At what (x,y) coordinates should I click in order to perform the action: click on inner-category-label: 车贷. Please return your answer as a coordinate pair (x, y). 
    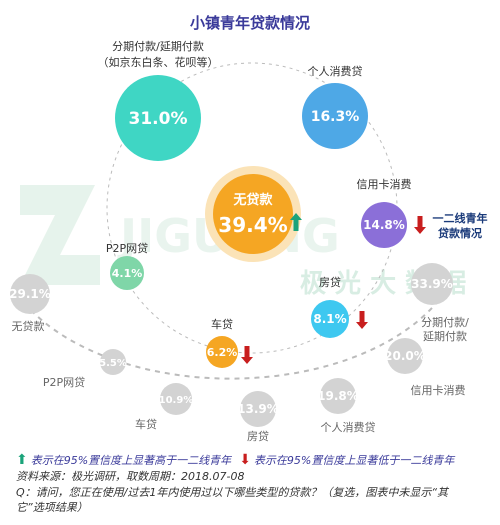
    Looking at the image, I should click on (222, 324).